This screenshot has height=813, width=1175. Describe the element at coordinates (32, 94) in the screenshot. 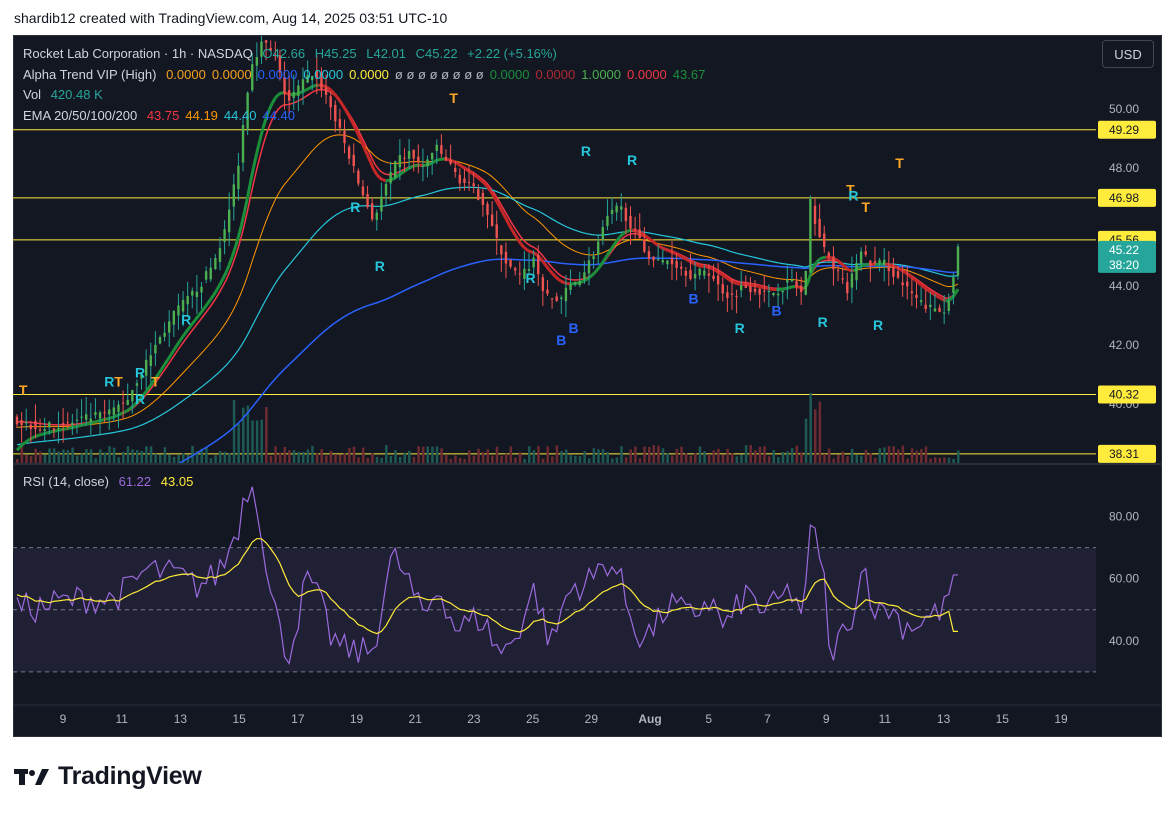

I see `vol-label: Vol` at that location.